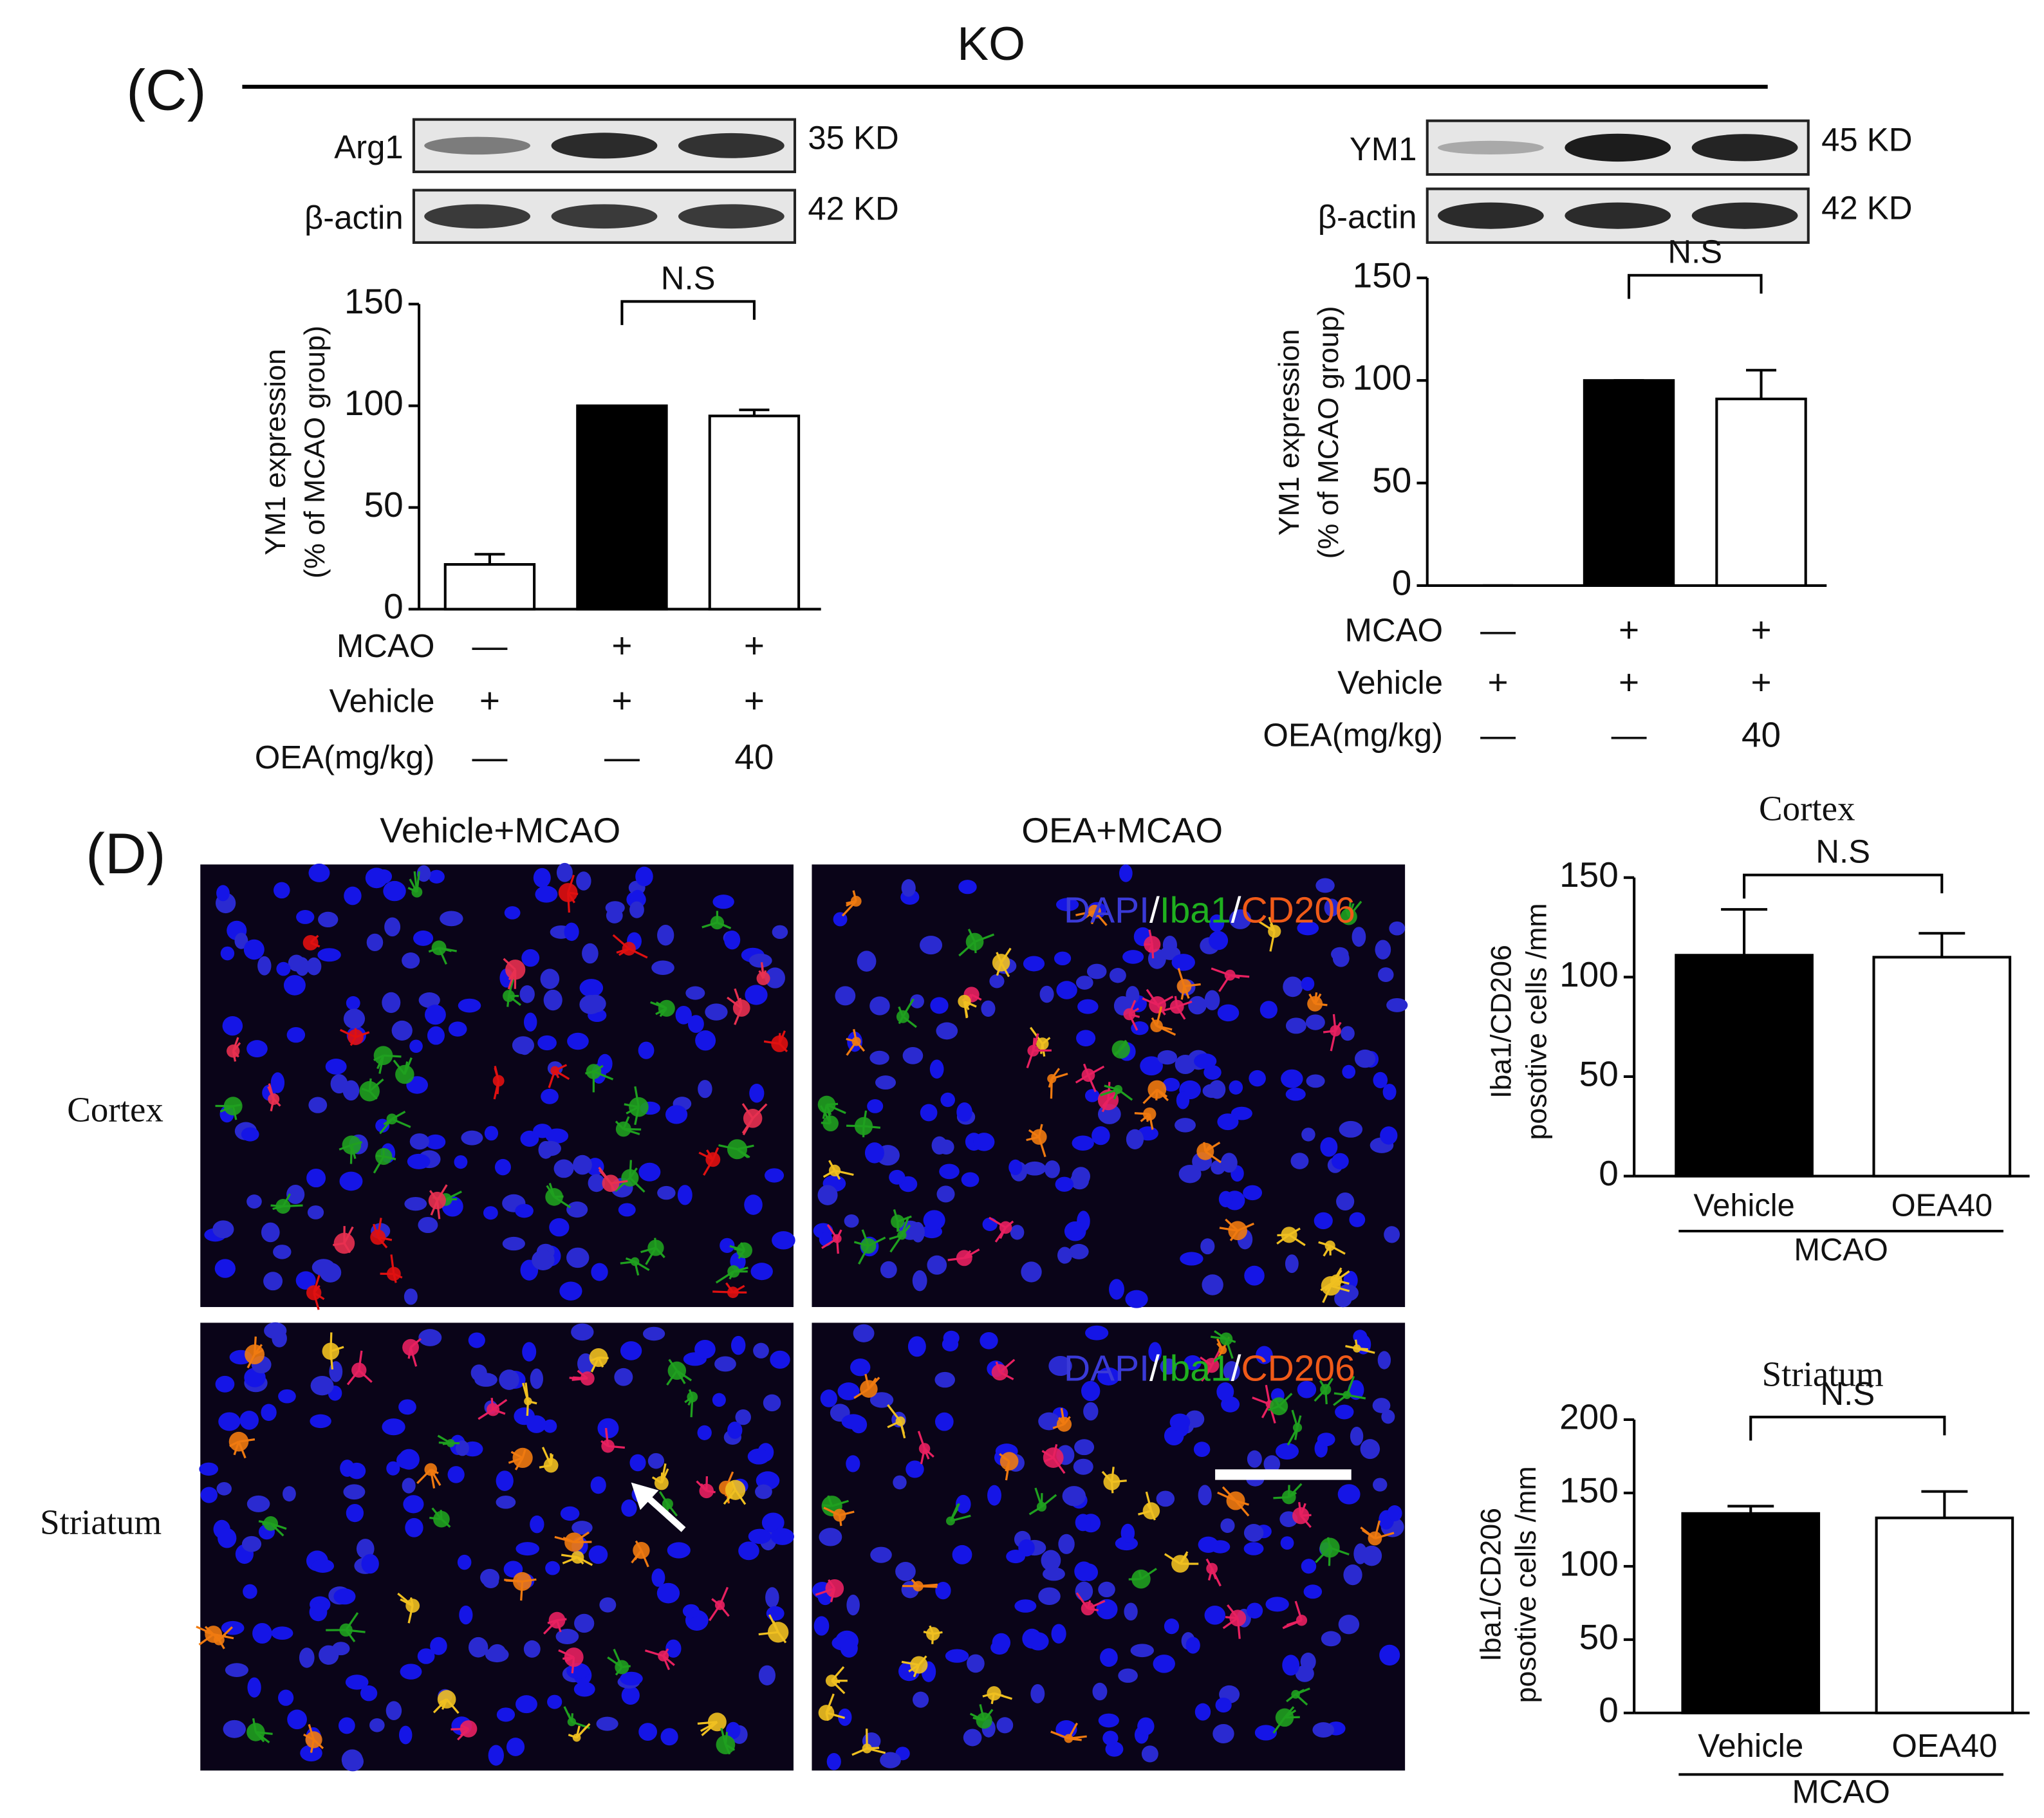 The image size is (2044, 1818). I want to click on arrow-head, so click(645, 1496).